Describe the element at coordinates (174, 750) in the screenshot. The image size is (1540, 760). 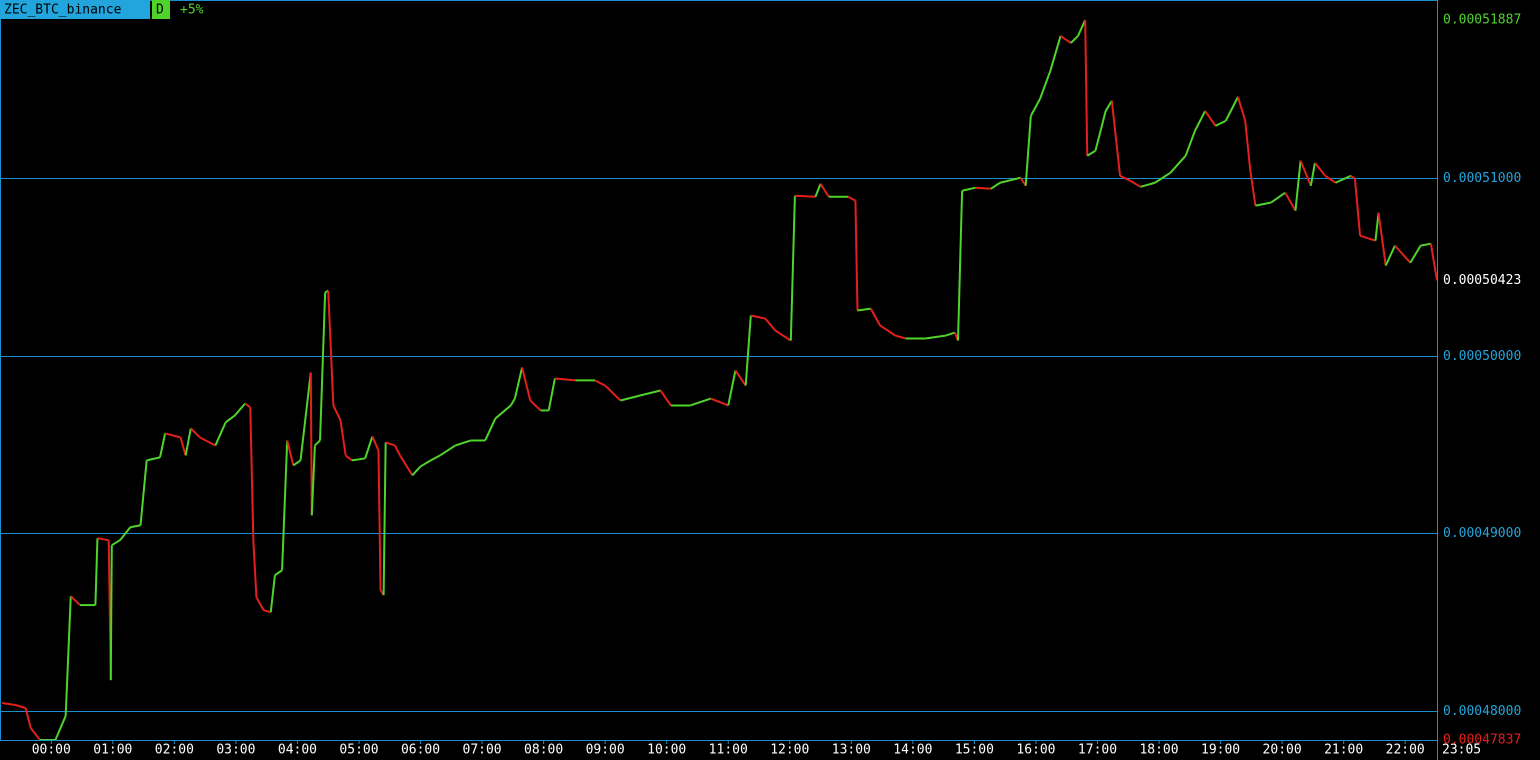
I see `x-tick-label: 02:00` at that location.